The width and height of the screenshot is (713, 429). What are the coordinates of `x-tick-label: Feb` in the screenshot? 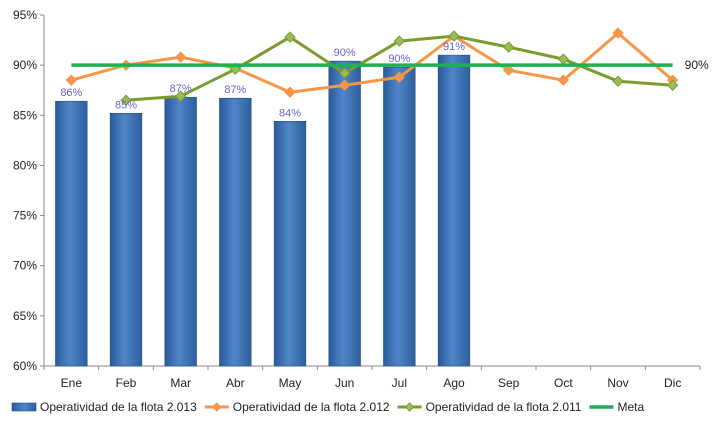 It's located at (126, 383).